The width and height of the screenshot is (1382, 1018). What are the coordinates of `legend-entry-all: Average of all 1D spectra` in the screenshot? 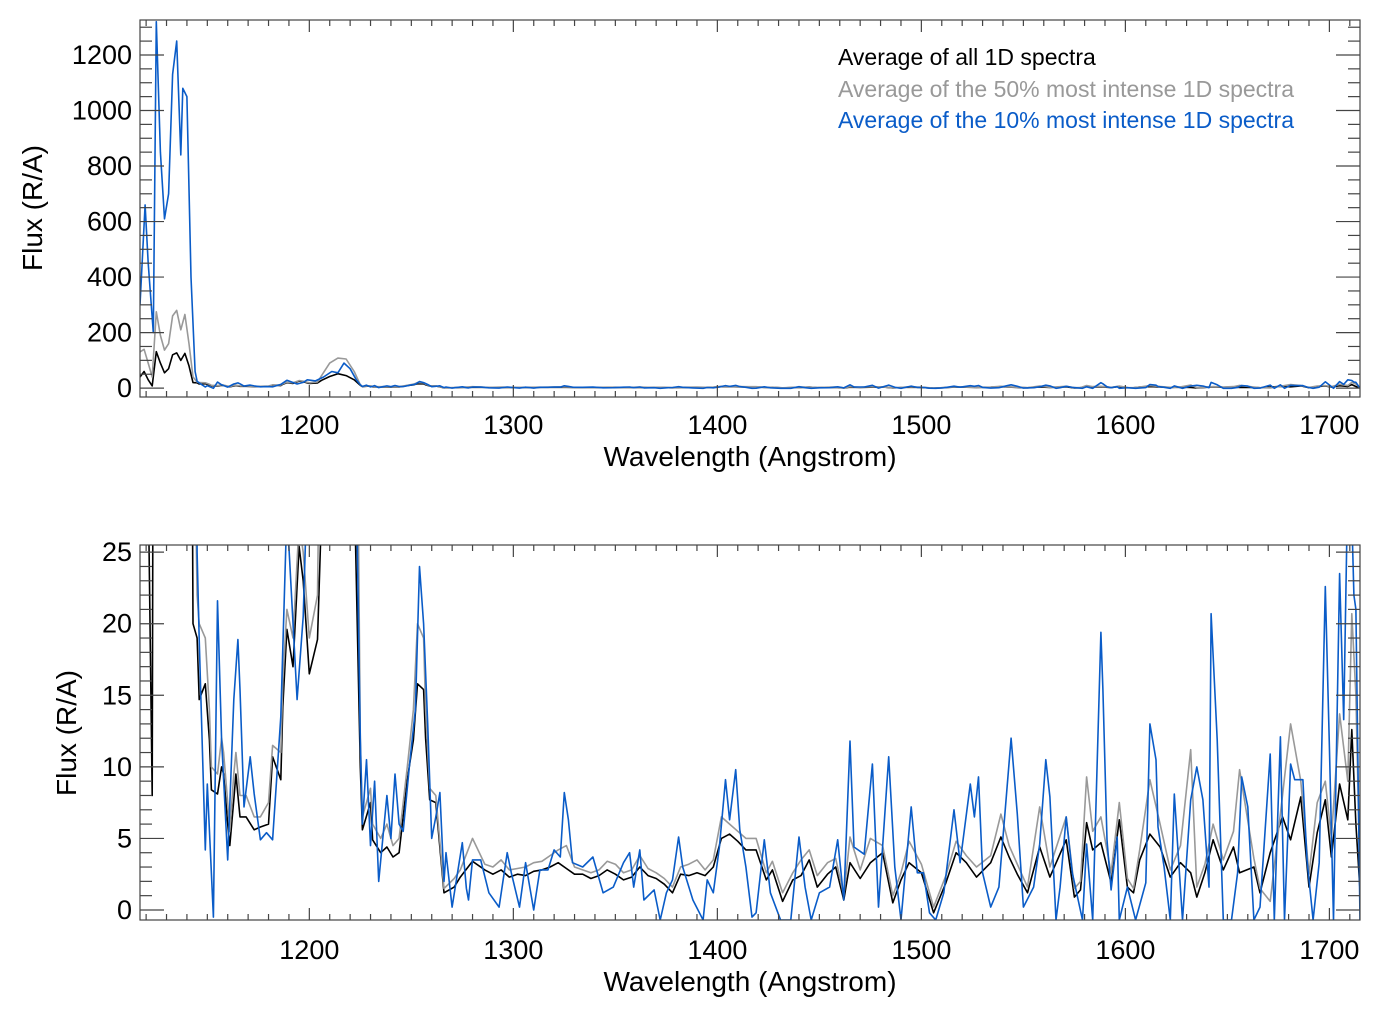 It's located at (967, 57).